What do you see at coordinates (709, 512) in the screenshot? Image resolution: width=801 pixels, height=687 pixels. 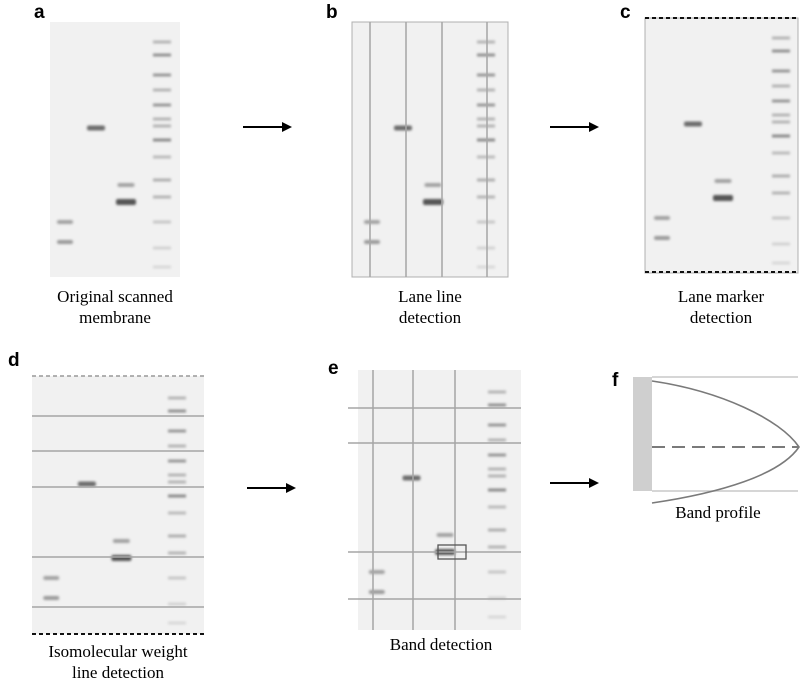 I see `panel-f-caption: Band profile` at bounding box center [709, 512].